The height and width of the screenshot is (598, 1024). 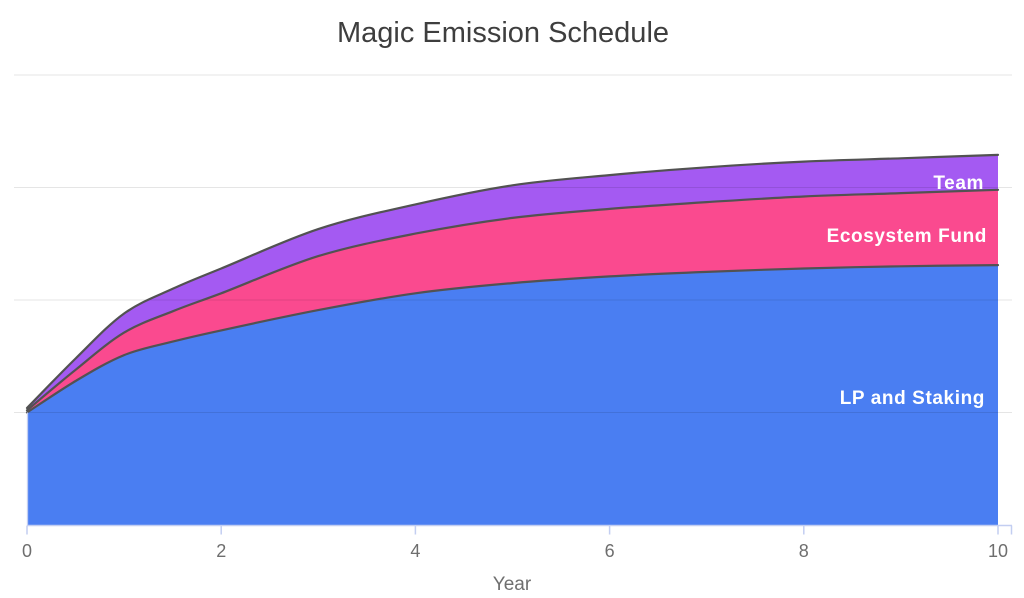 I want to click on x-tick-label-10: 10, so click(x=998, y=551).